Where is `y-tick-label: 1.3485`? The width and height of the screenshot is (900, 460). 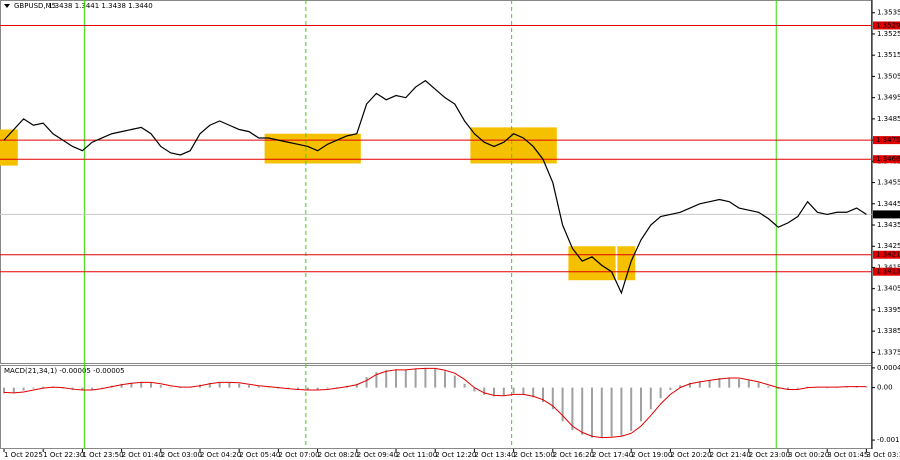
y-tick-label: 1.3485 is located at coordinates (888, 119).